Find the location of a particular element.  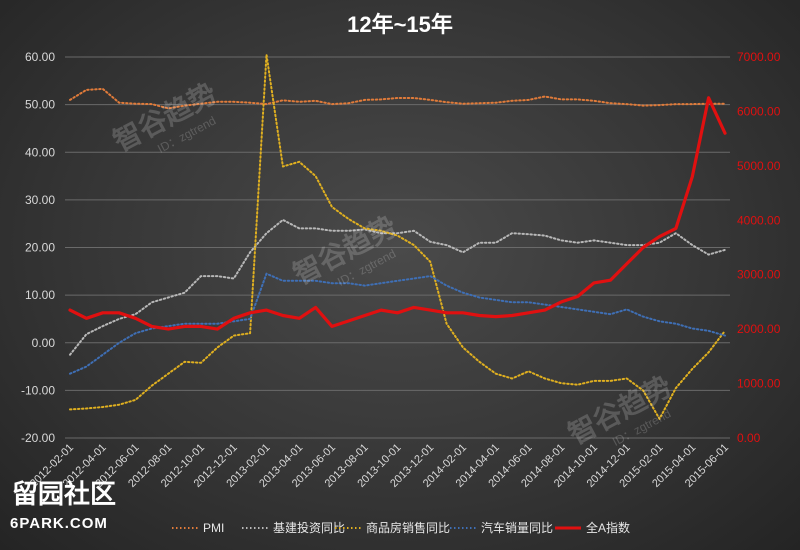

y-left-tick-label: 50.00 is located at coordinates (40, 105).